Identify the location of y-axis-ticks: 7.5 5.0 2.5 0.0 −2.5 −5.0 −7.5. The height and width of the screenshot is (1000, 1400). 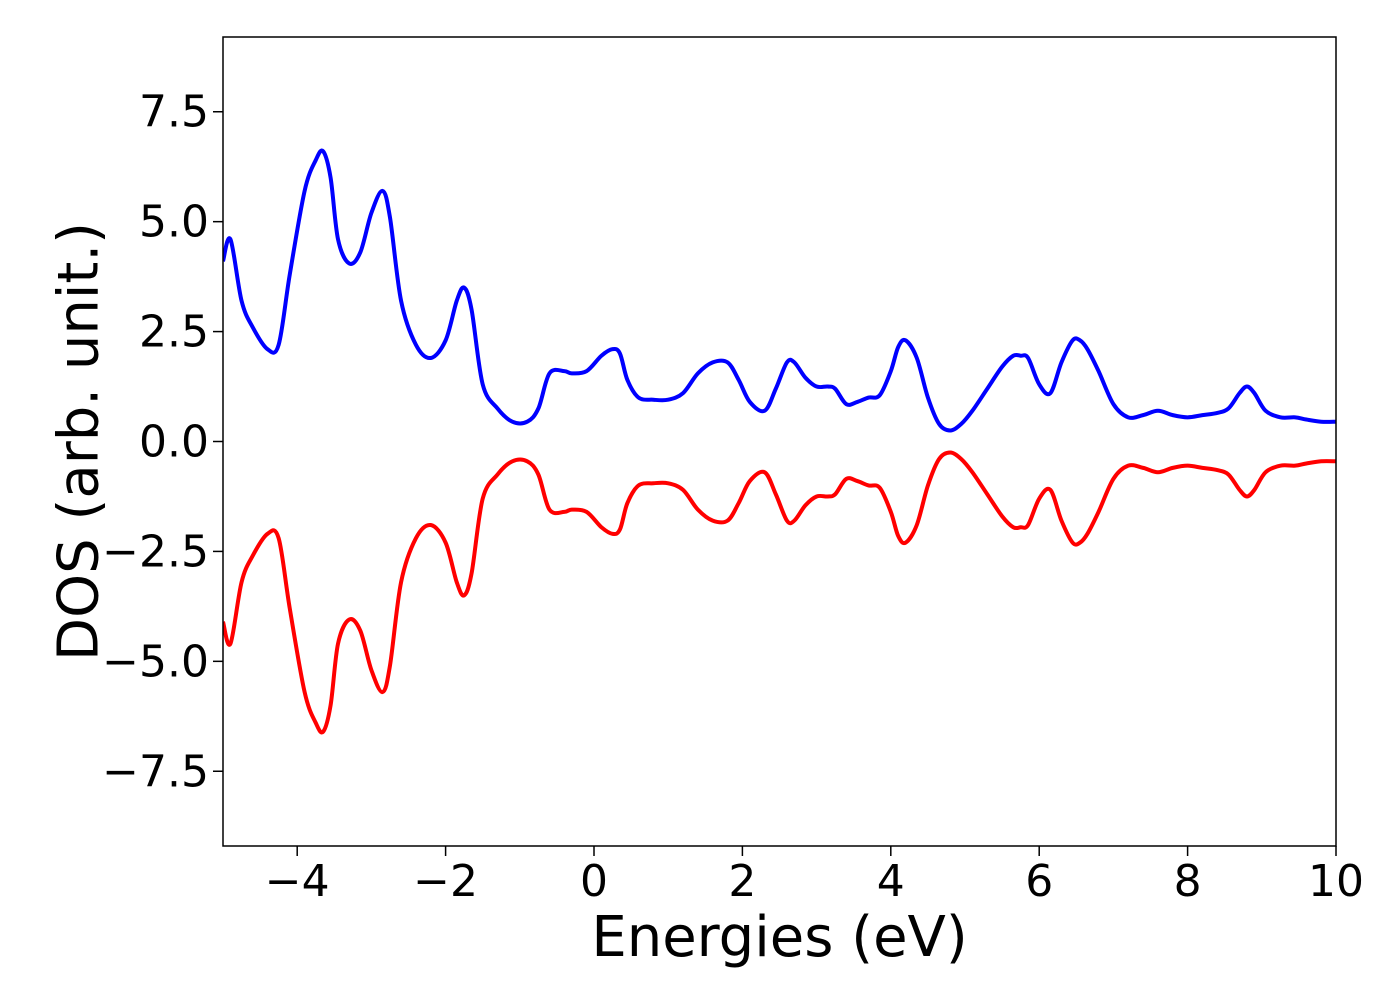
(162, 442).